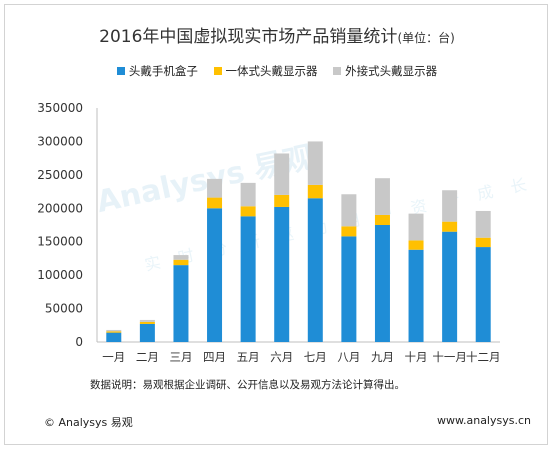 The height and width of the screenshot is (451, 554). Describe the element at coordinates (271, 71) in the screenshot. I see `legend-label-series-1: 一体式头戴显示器` at that location.